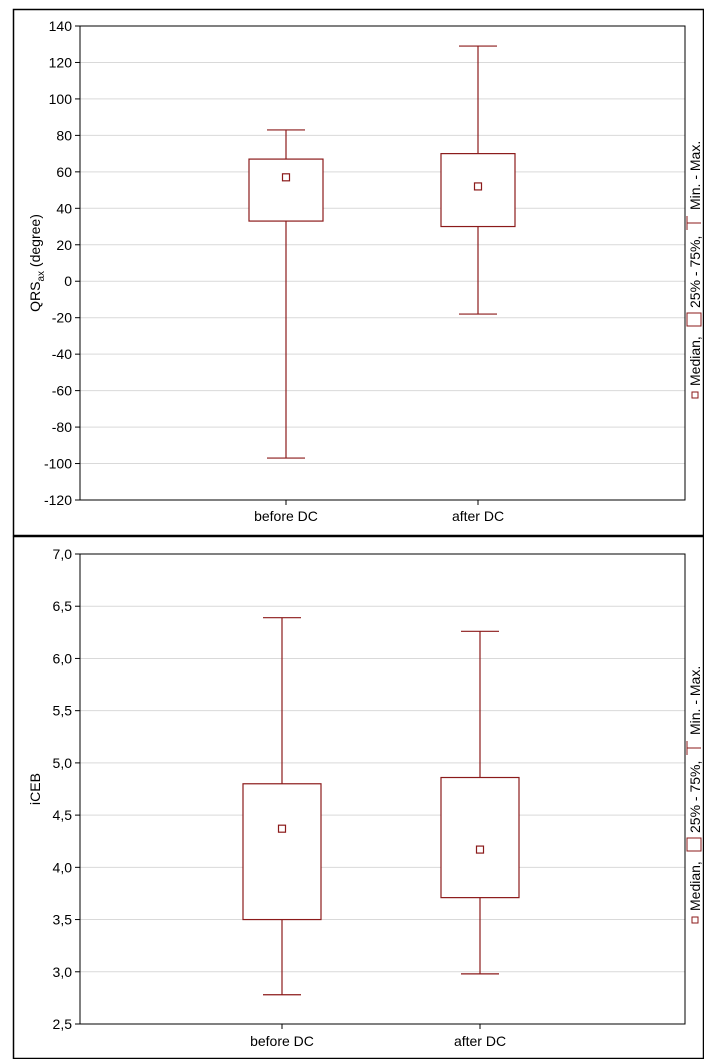  What do you see at coordinates (35, 297) in the screenshot?
I see `y-axis-label-text: QRS` at bounding box center [35, 297].